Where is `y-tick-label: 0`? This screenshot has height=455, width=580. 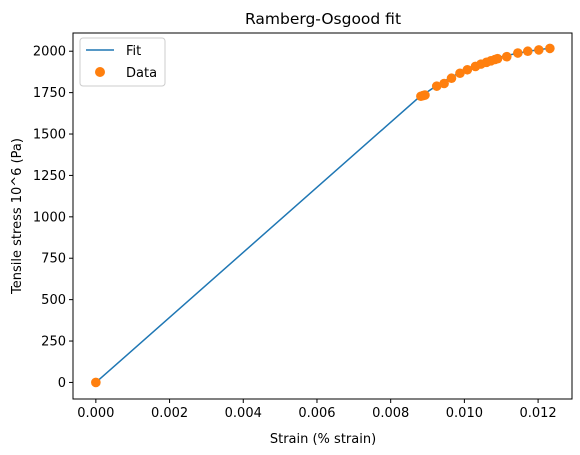 y-tick-label: 0 is located at coordinates (62, 383).